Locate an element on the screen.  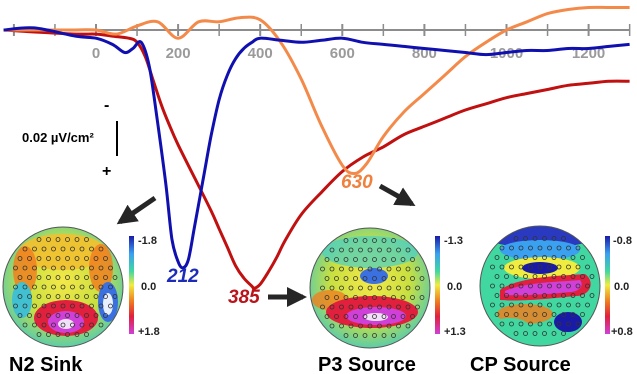
tick-label: 400 is located at coordinates (260, 53).